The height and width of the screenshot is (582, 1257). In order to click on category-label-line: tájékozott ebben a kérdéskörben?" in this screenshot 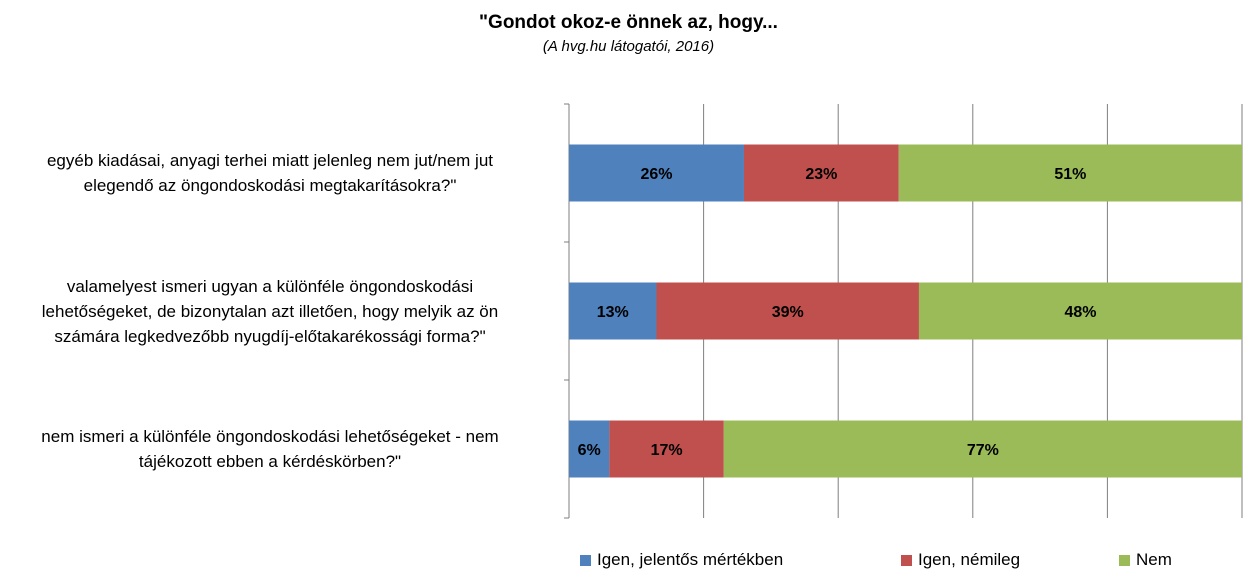, I will do `click(270, 461)`.